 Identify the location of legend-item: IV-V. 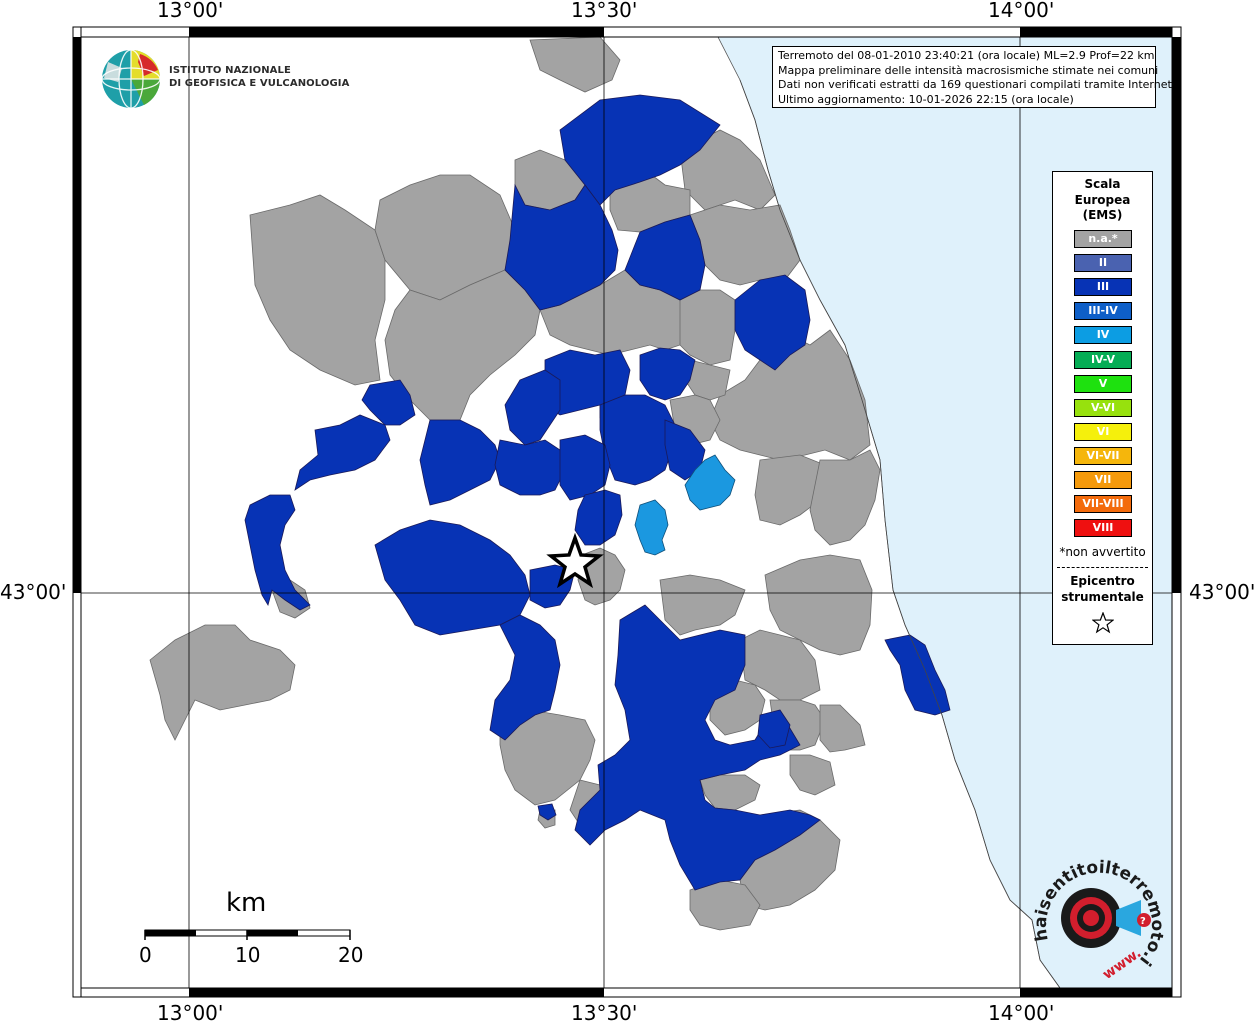
(1103, 359).